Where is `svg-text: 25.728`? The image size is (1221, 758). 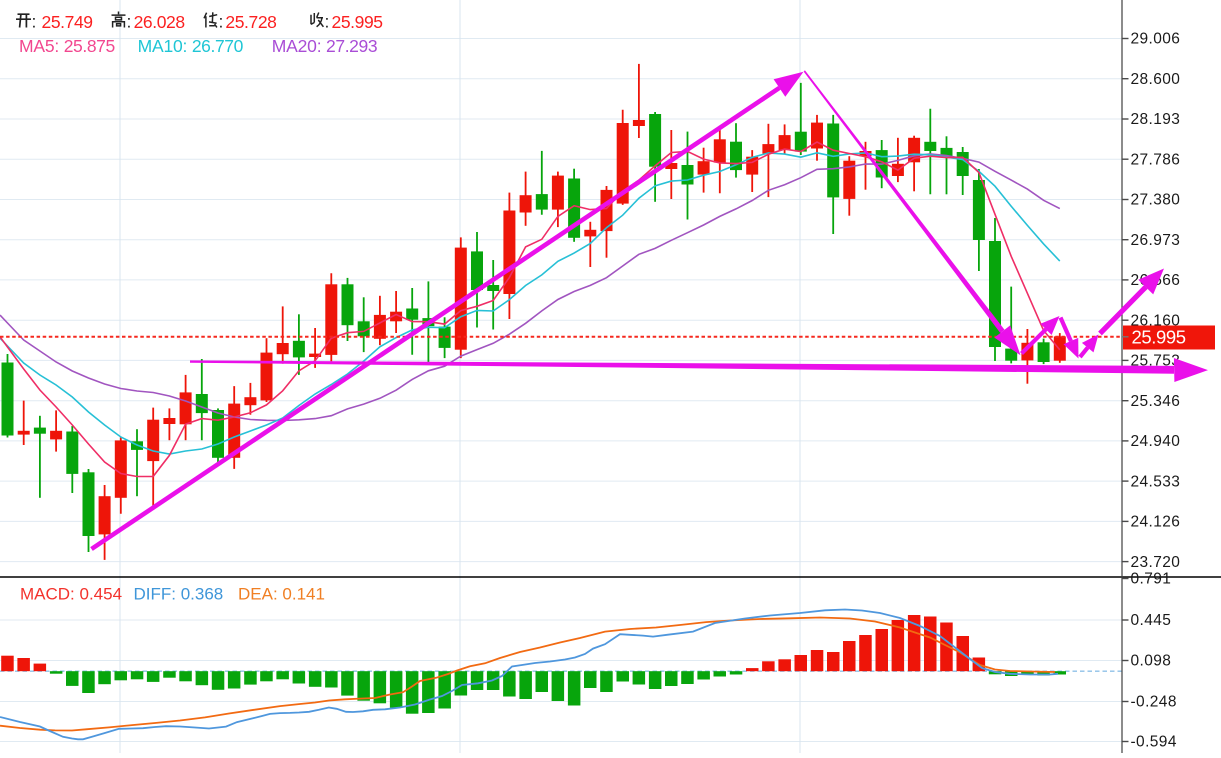 svg-text: 25.728 is located at coordinates (250, 22).